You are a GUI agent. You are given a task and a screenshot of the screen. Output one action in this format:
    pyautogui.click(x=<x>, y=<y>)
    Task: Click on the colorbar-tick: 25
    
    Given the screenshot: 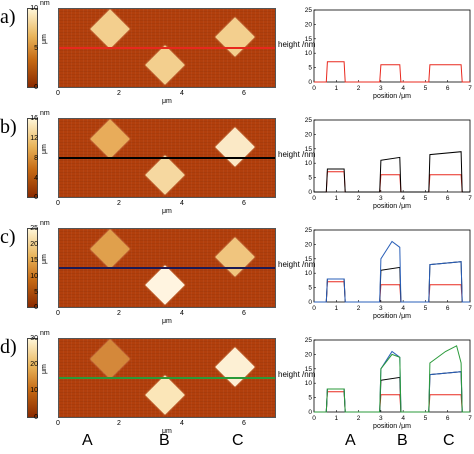 What is the action you would take?
    pyautogui.click(x=34, y=228)
    